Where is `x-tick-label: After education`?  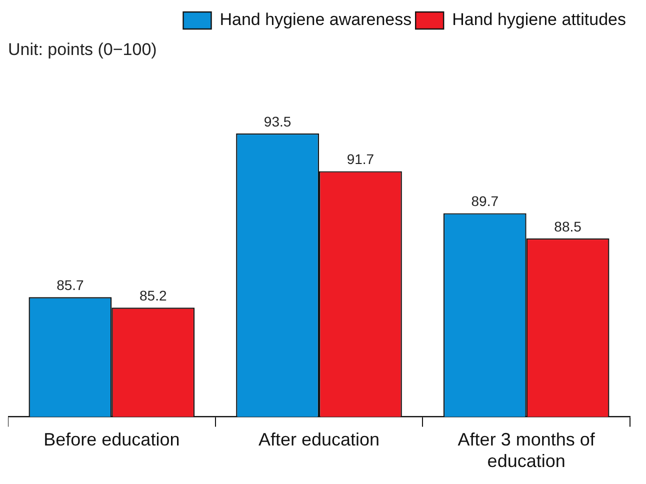
x-tick-label: After education is located at coordinates (319, 440).